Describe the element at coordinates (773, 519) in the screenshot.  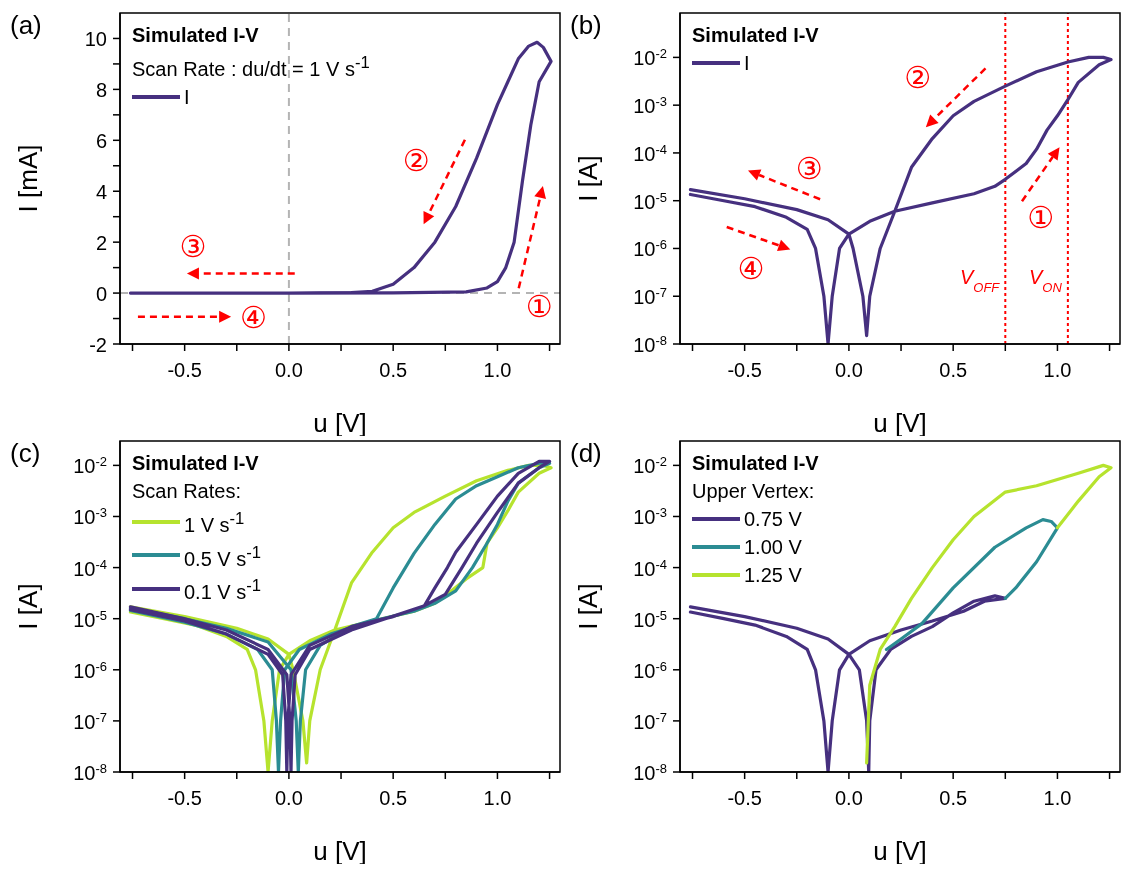
I see `legend-label: 0.75 V` at that location.